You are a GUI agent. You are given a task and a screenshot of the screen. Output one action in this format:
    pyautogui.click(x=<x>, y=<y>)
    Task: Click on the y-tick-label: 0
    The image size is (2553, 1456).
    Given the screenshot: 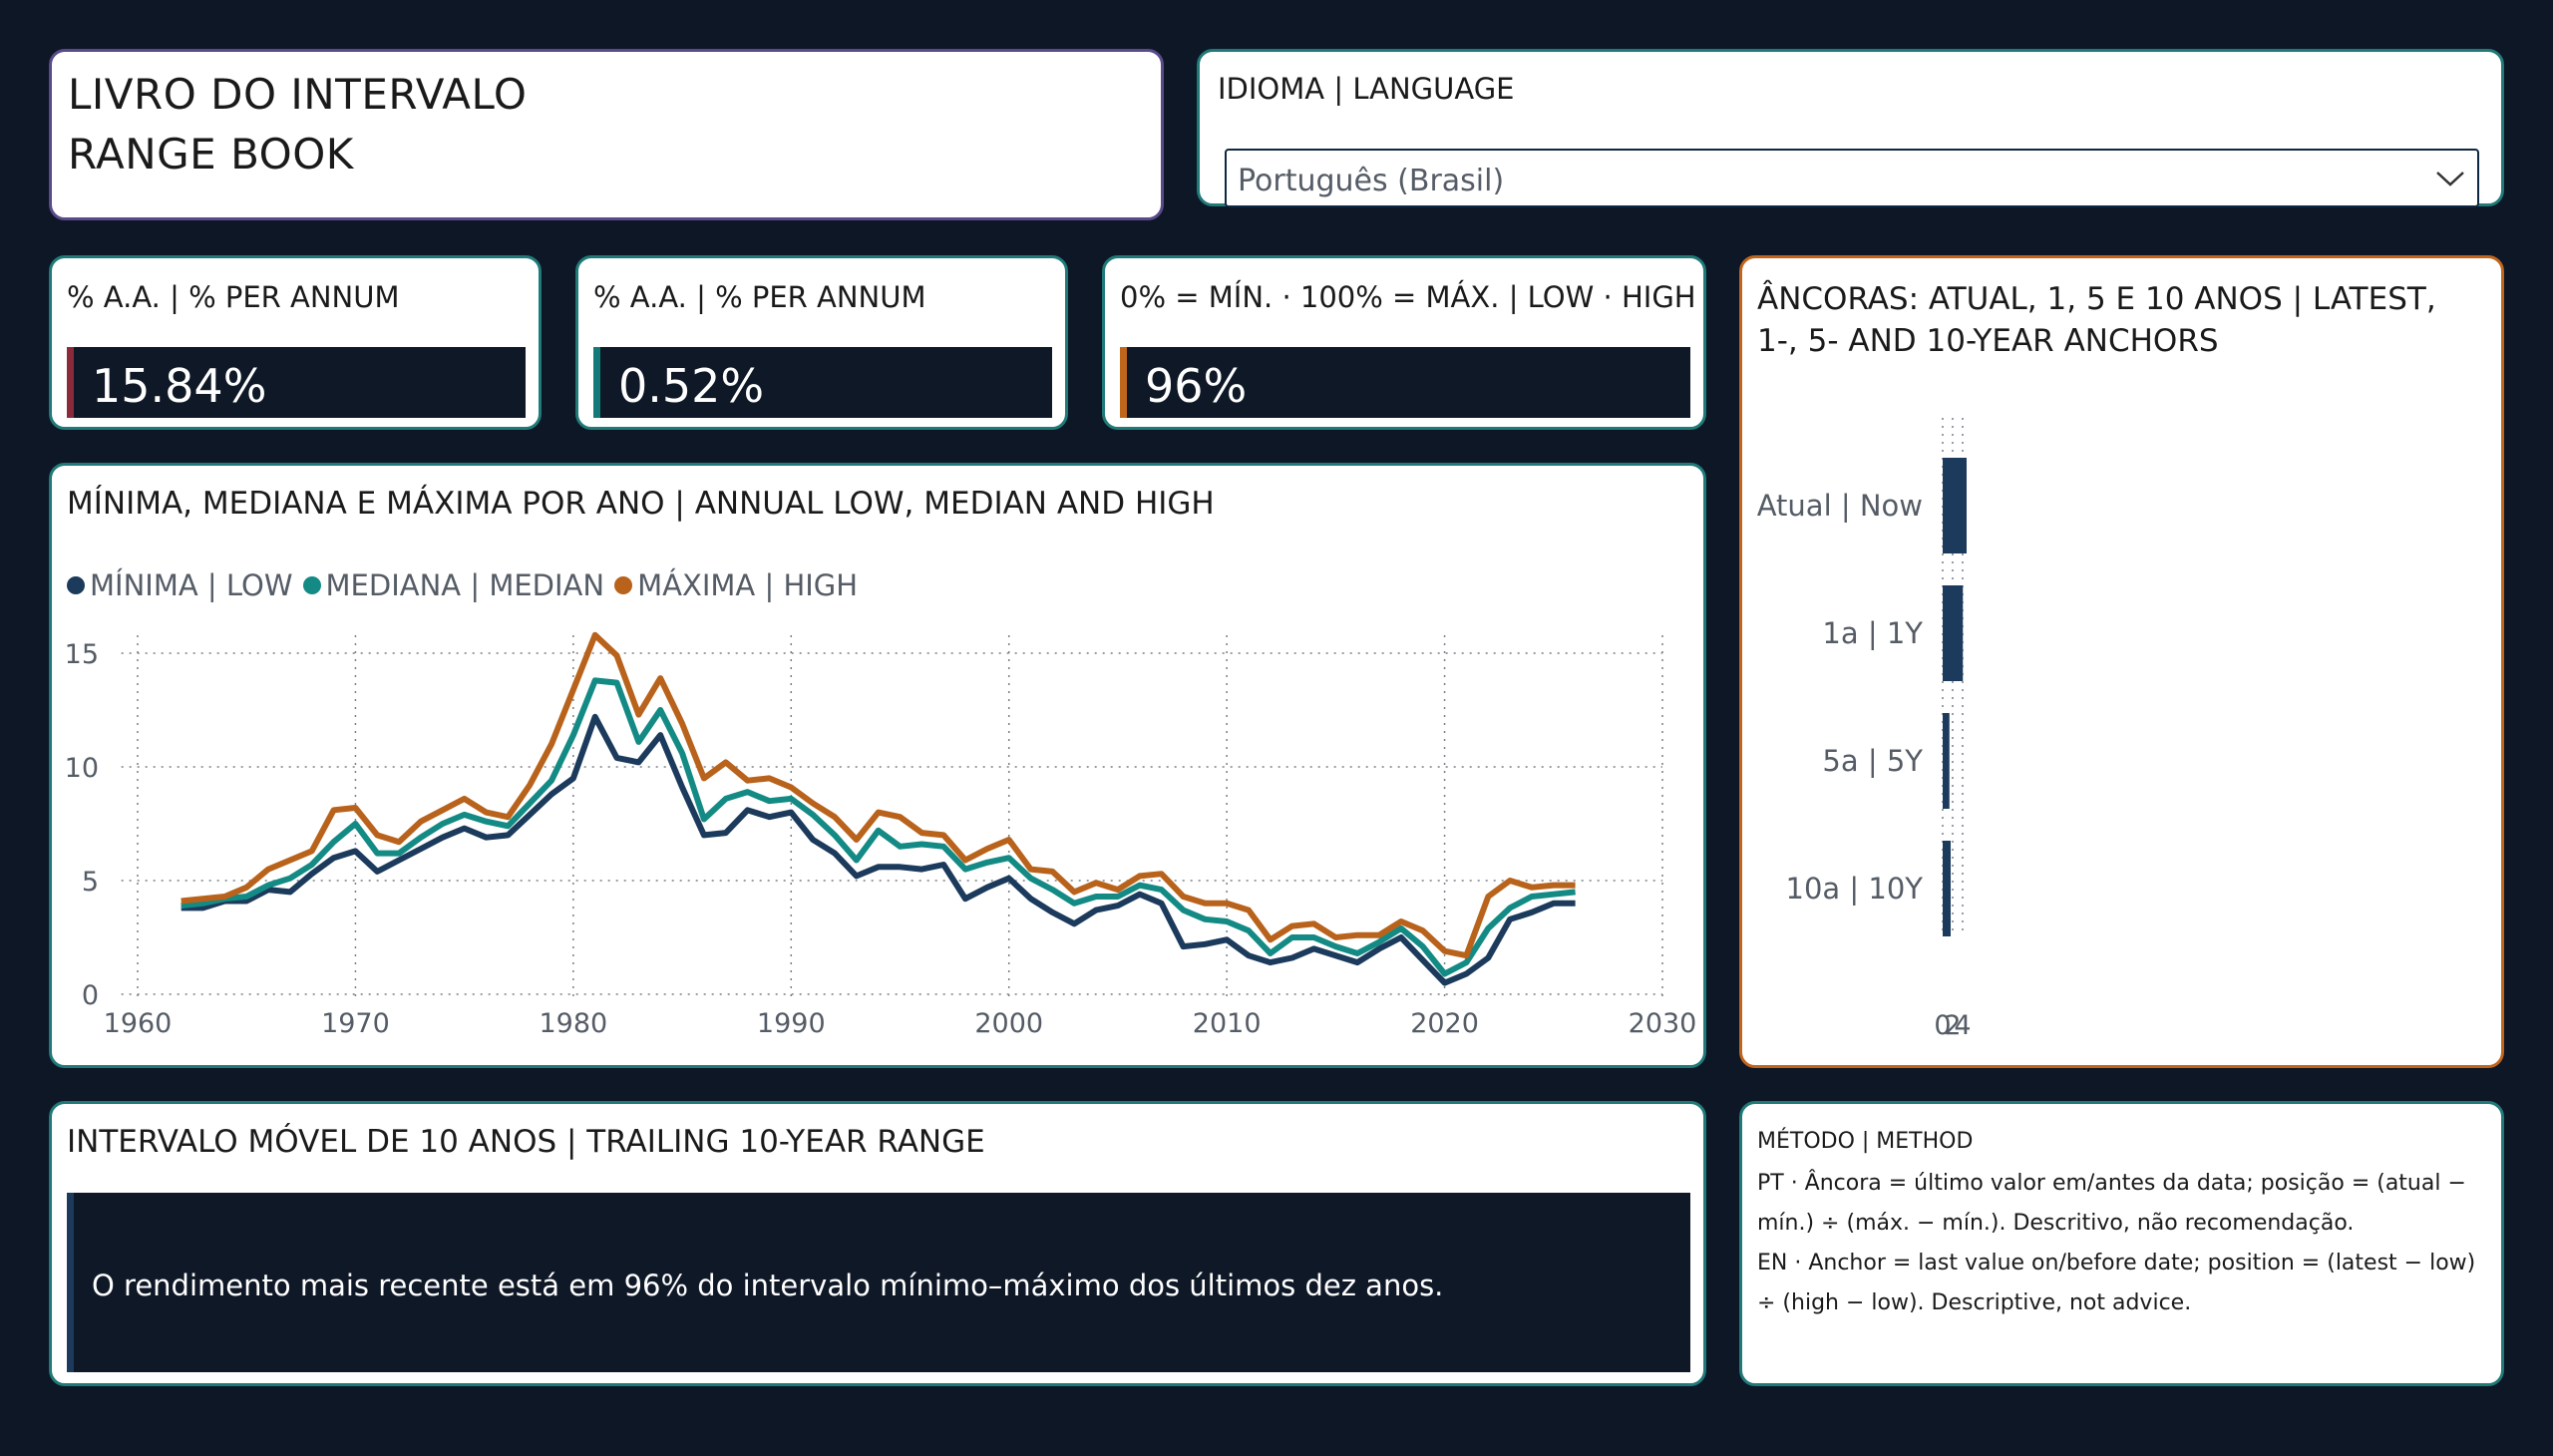 What is the action you would take?
    pyautogui.click(x=91, y=995)
    